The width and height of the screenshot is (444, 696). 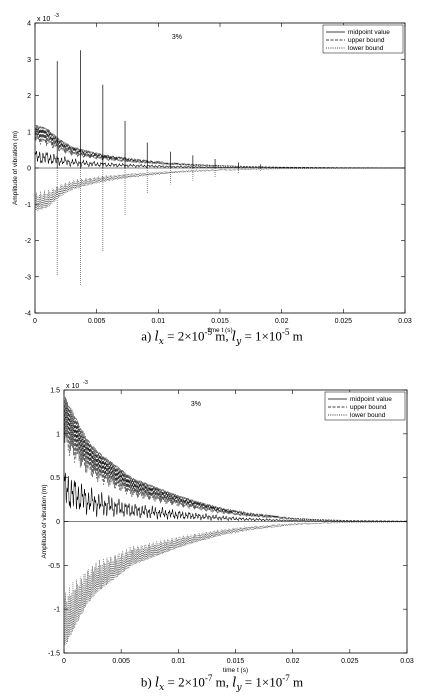 I want to click on caption-a: a) lx = 2×10-5 m, ly = 1×10-5 m, so click(x=222, y=337).